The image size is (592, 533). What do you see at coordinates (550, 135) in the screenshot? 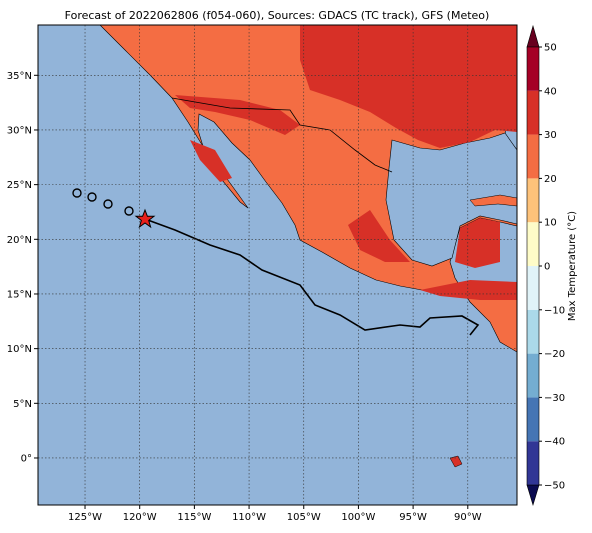
I see `colorbar-tick-label: 30` at bounding box center [550, 135].